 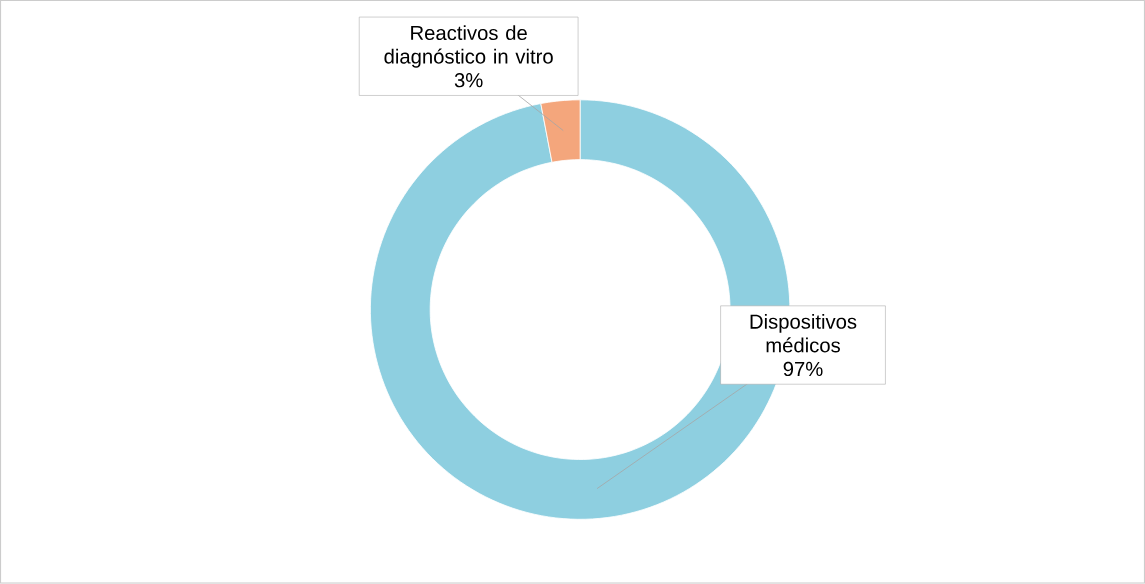 I want to click on slice-label: Dispositivos médicos, so click(x=803, y=333).